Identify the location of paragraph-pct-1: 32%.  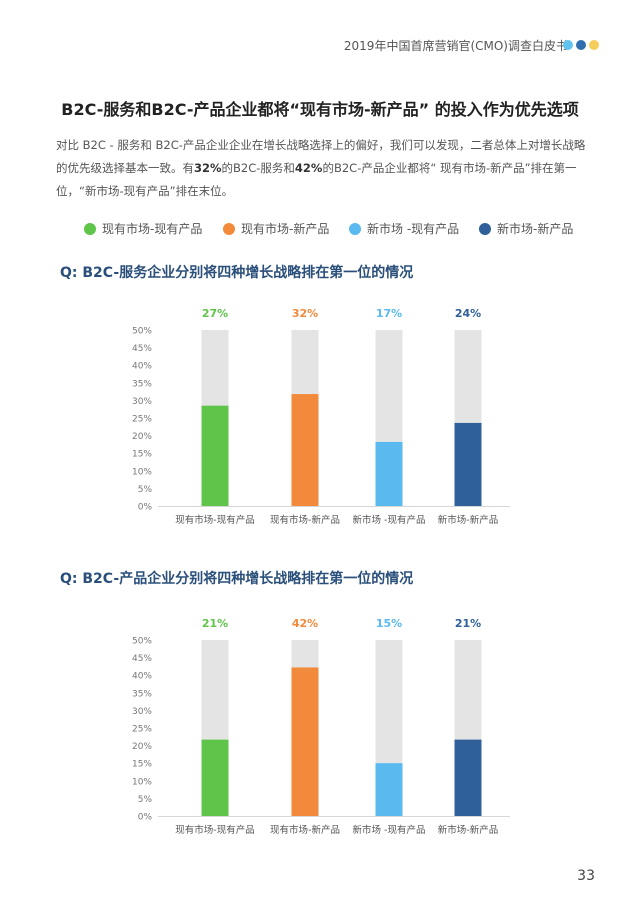
(208, 168).